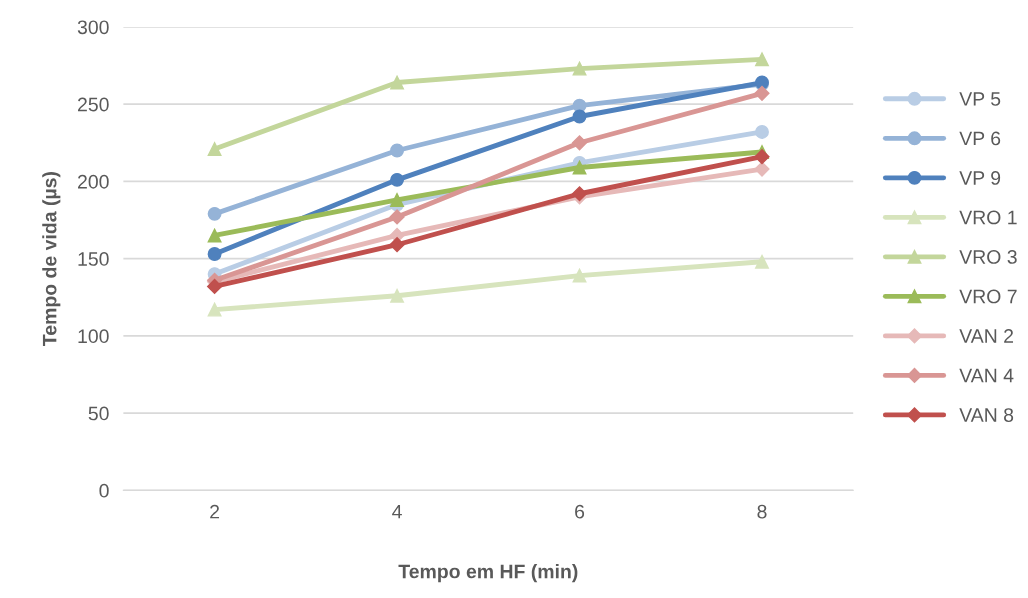 This screenshot has height=598, width=1028. I want to click on y-tick-label: 250, so click(93, 104).